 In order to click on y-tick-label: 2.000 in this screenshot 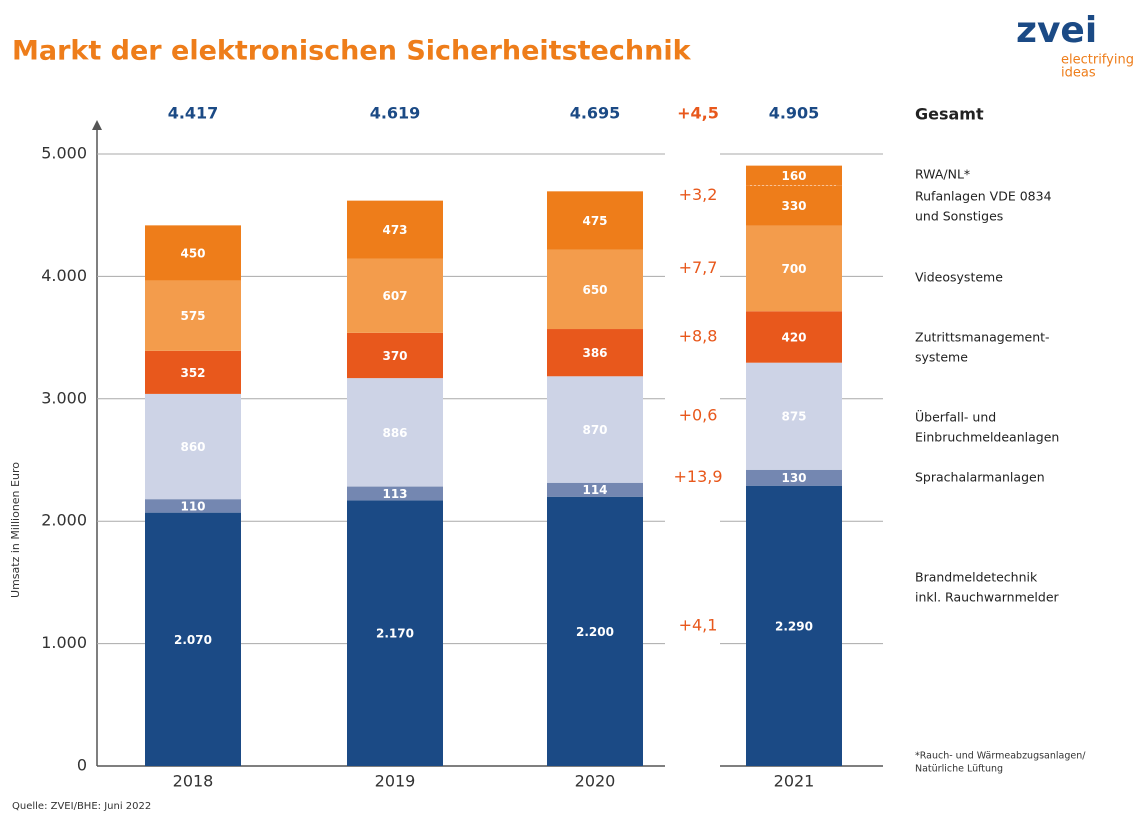, I will do `click(64, 520)`.